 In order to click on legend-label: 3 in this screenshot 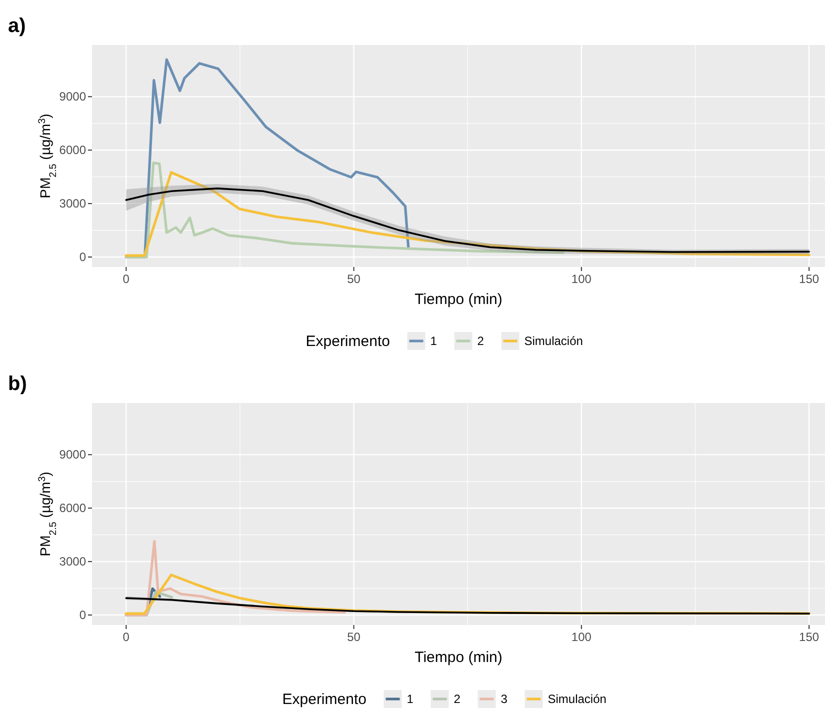, I will do `click(504, 699)`.